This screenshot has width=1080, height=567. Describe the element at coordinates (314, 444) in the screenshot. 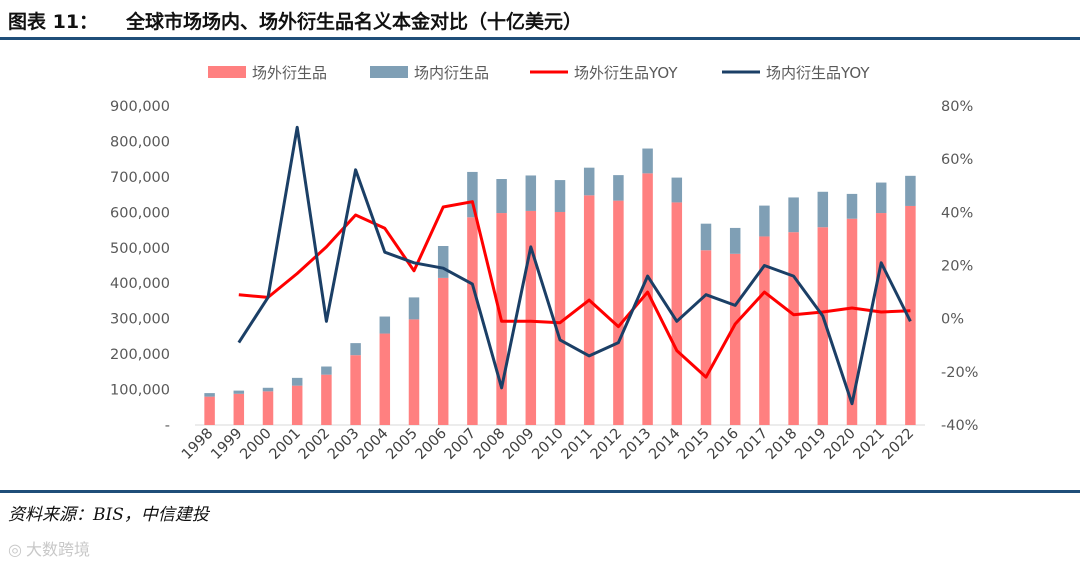

I see `x-tick-label: 2002` at that location.